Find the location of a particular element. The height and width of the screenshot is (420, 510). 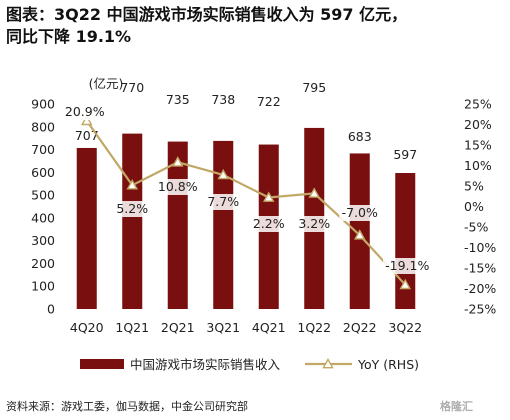

bar-value-label: 722 is located at coordinates (269, 101).